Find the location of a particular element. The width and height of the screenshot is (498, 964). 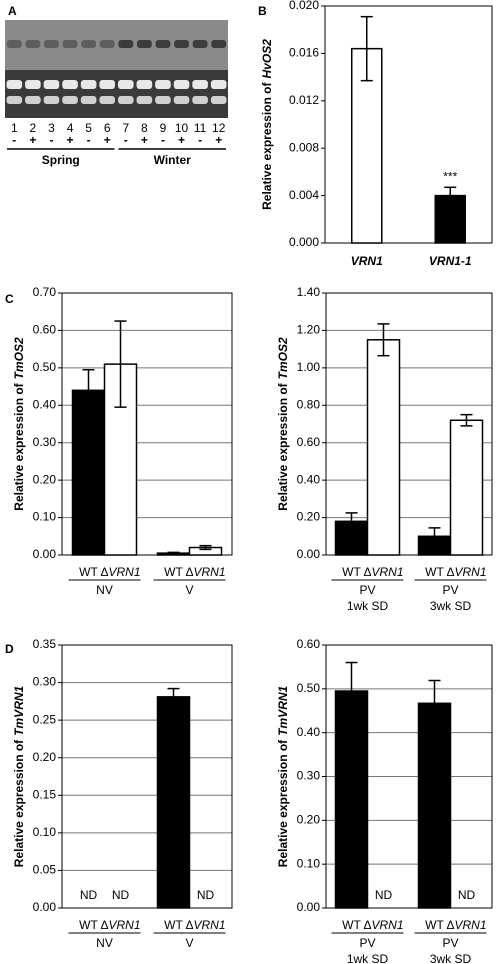

lane-number: 5 is located at coordinates (88, 128).